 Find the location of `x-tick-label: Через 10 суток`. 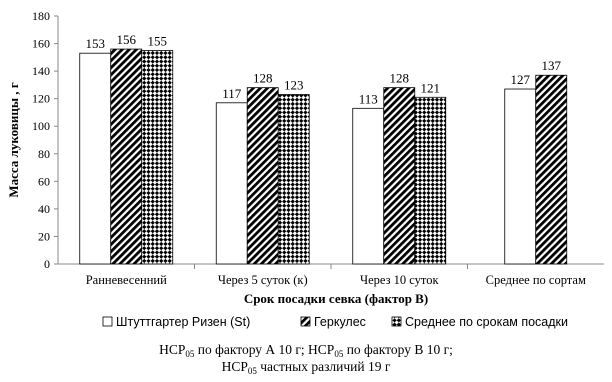

x-tick-label: Через 10 суток is located at coordinates (399, 280).